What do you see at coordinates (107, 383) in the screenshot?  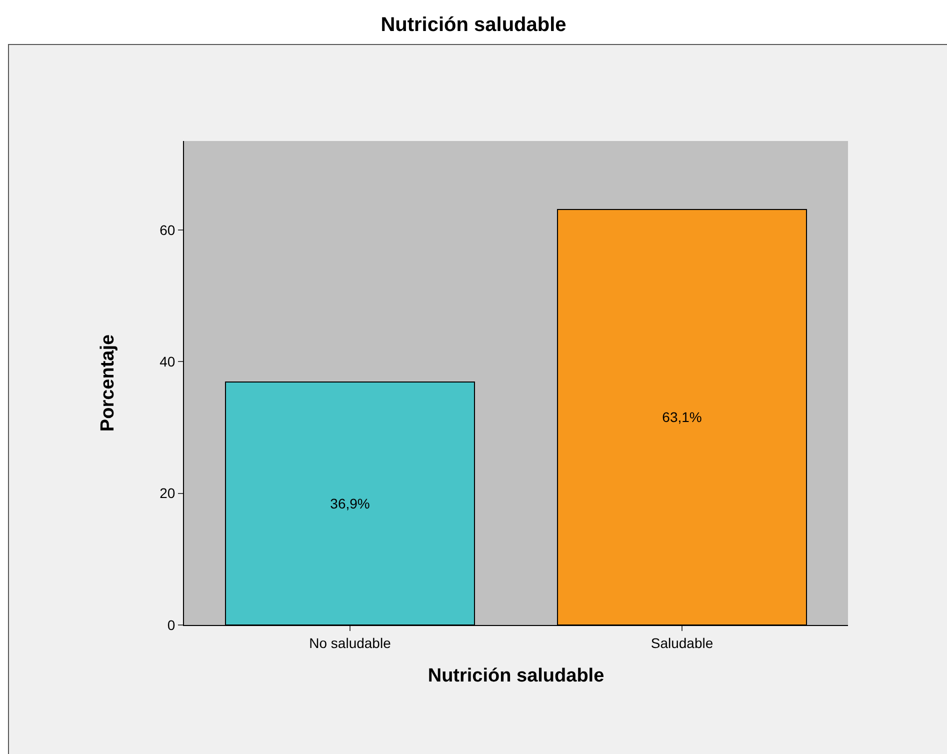 I see `y-axis-title: Porcentaje` at bounding box center [107, 383].